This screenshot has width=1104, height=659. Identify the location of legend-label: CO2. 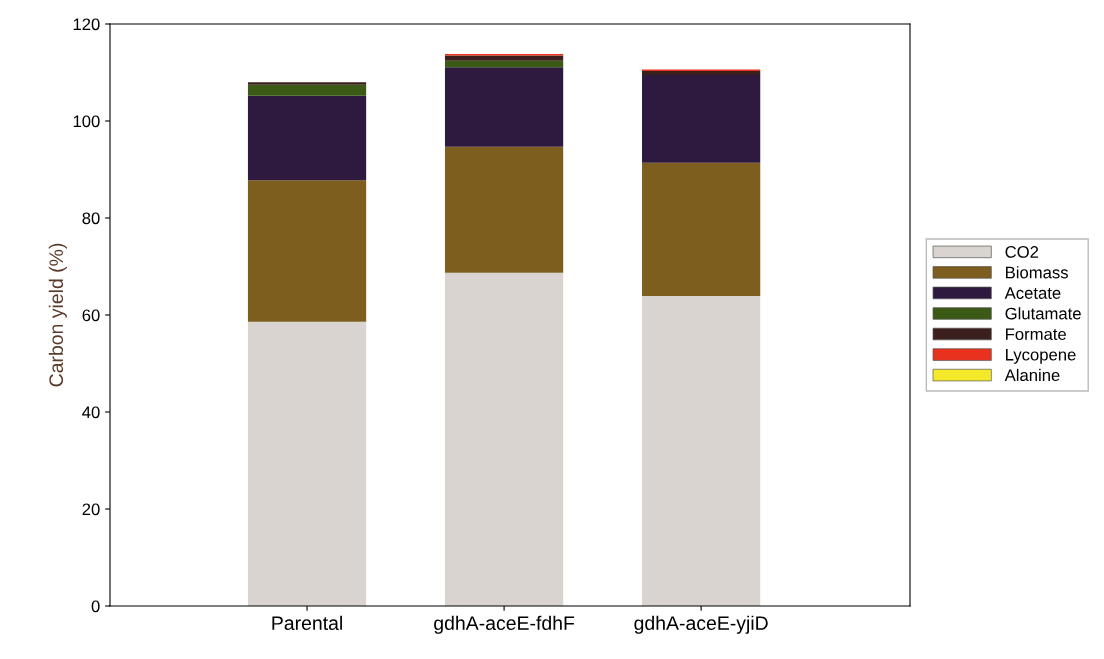
(1022, 252).